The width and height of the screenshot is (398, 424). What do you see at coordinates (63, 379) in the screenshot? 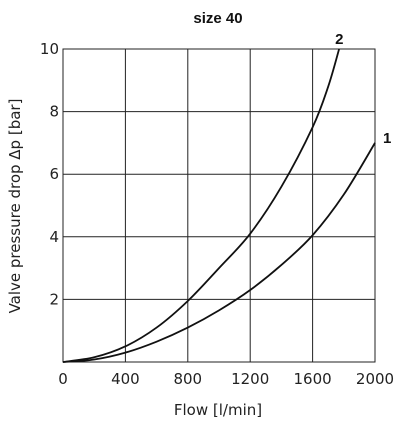
I see `x-tick-label: 0` at bounding box center [63, 379].